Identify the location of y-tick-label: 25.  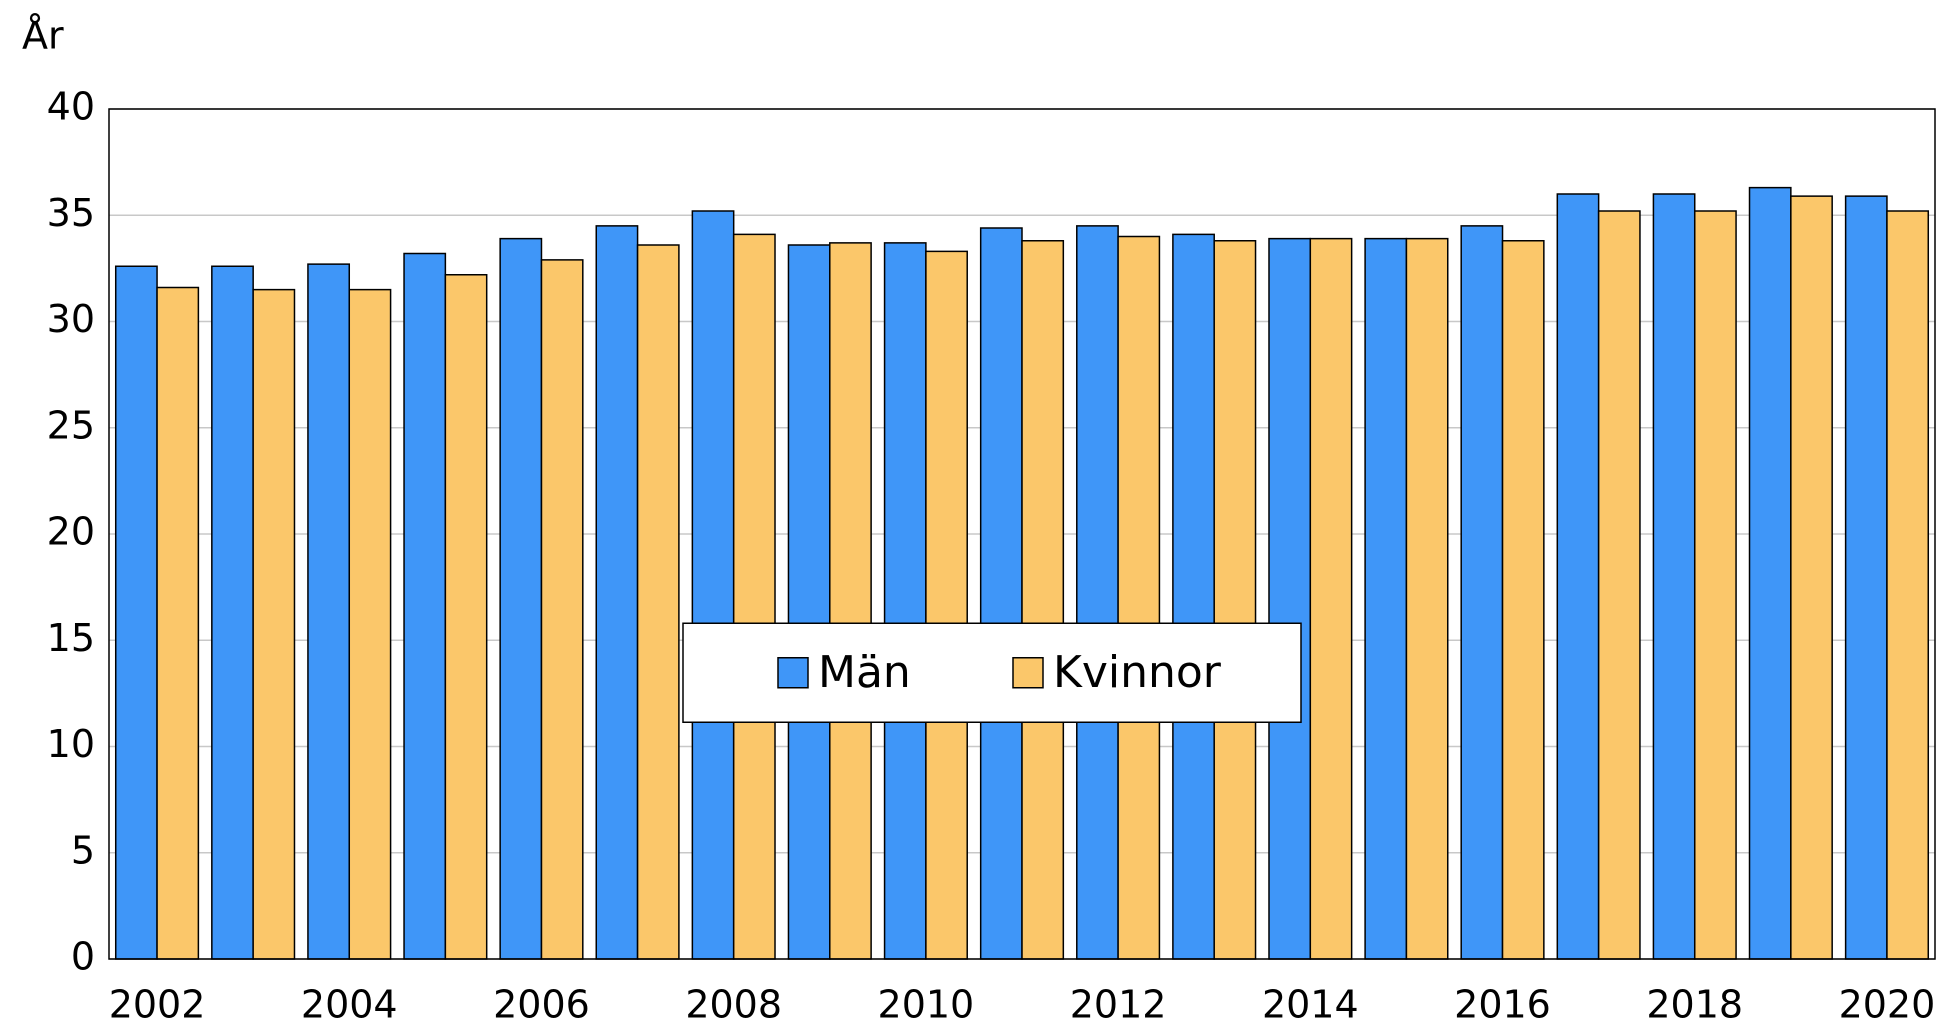
(71, 425).